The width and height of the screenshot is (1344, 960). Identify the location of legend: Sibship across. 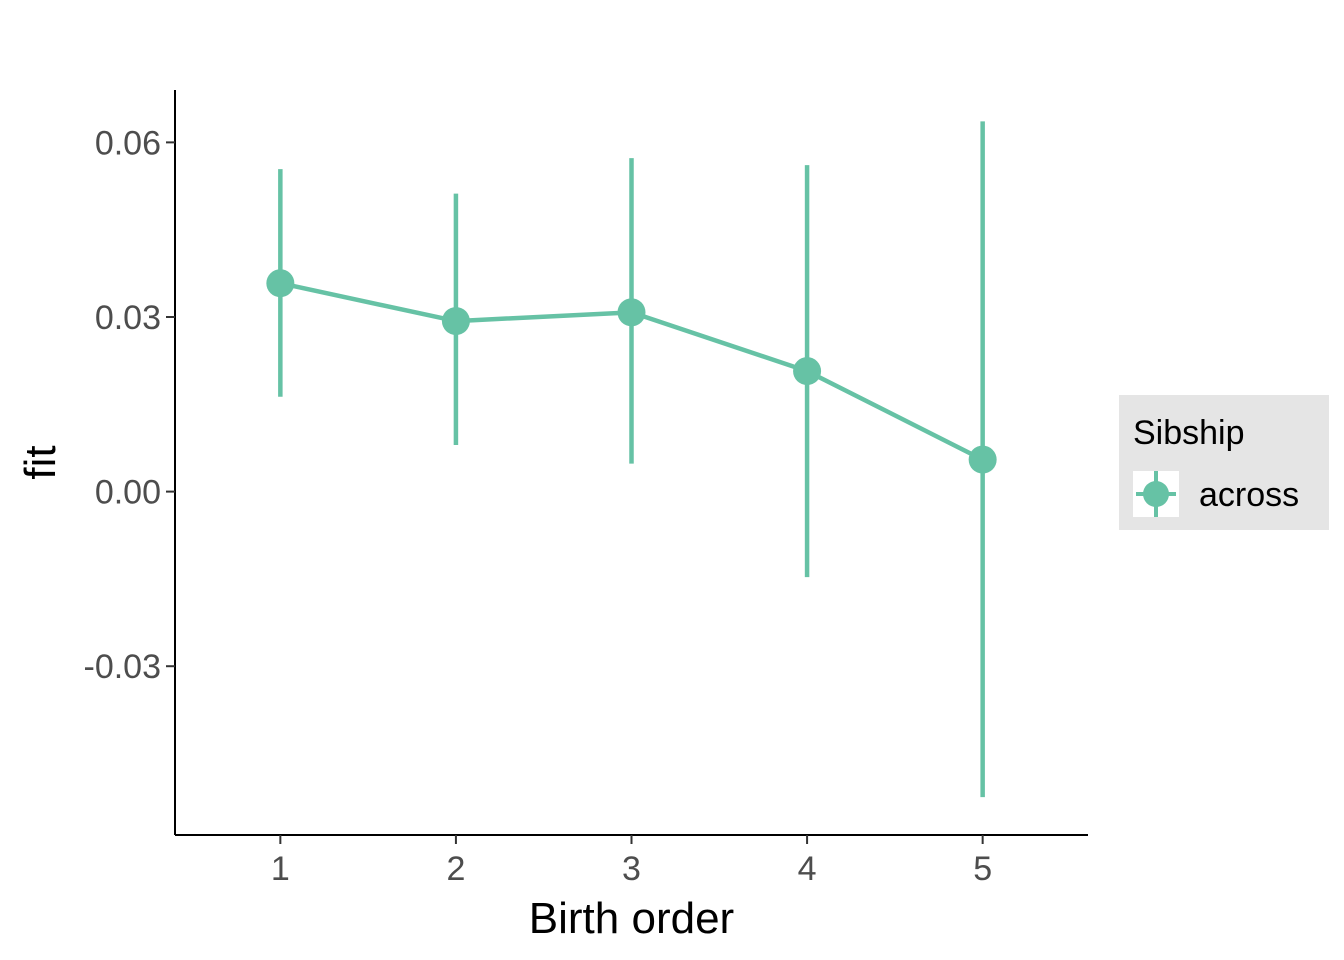
(1224, 462).